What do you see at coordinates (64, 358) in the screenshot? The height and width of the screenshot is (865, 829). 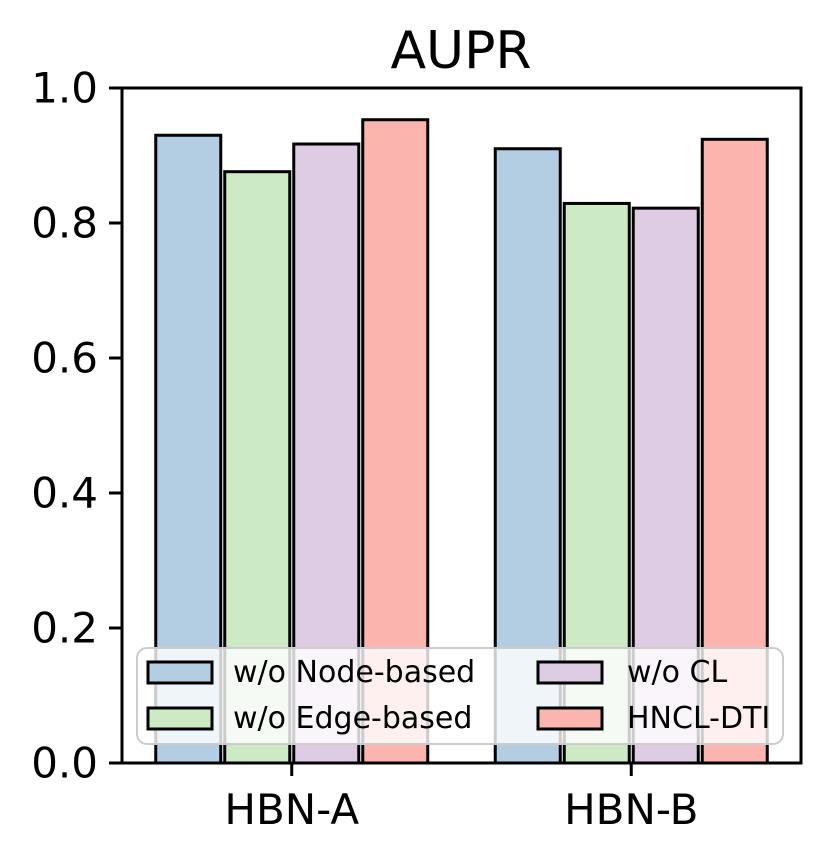 I see `y-tick-label: 0.6` at bounding box center [64, 358].